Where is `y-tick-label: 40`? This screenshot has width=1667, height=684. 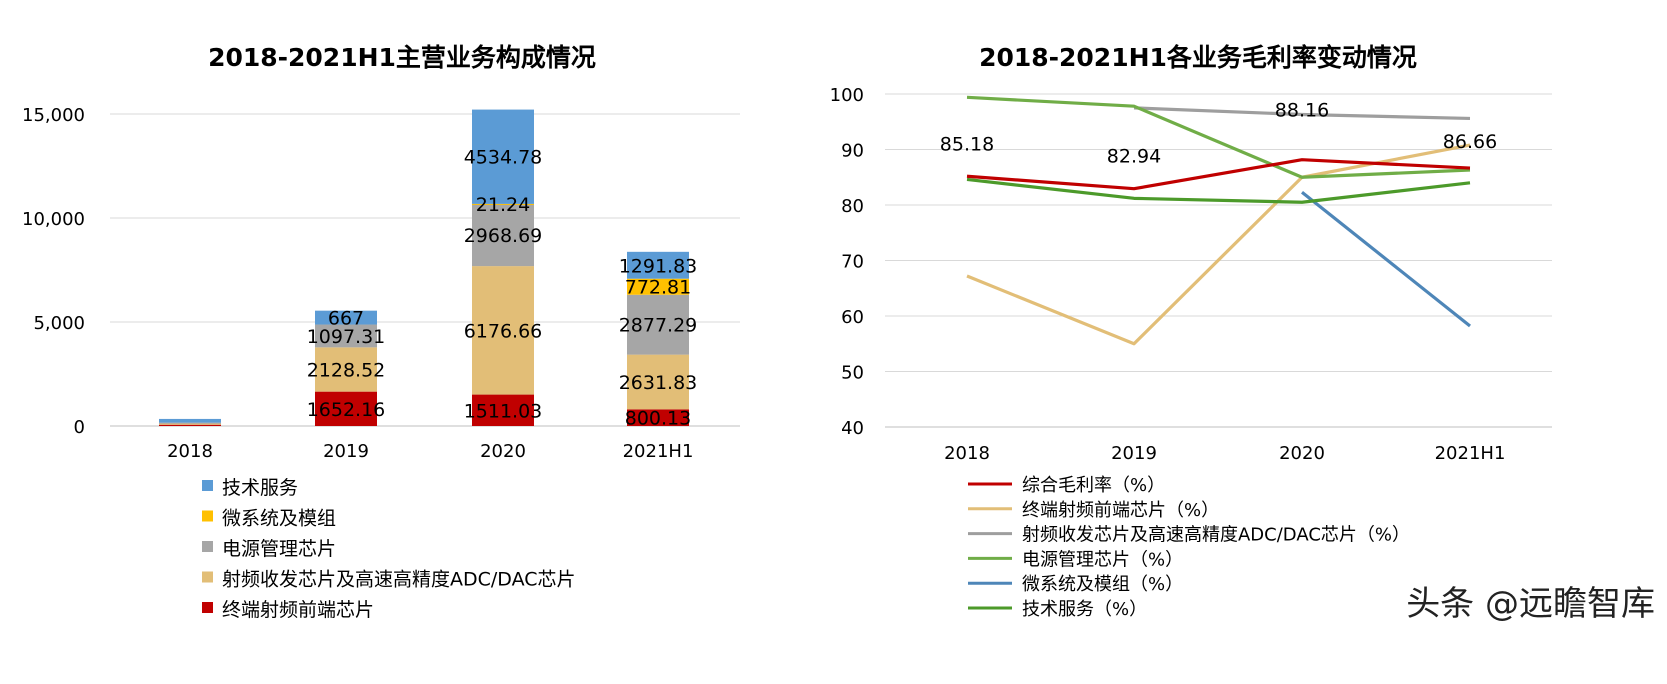
y-tick-label: 40 is located at coordinates (852, 428).